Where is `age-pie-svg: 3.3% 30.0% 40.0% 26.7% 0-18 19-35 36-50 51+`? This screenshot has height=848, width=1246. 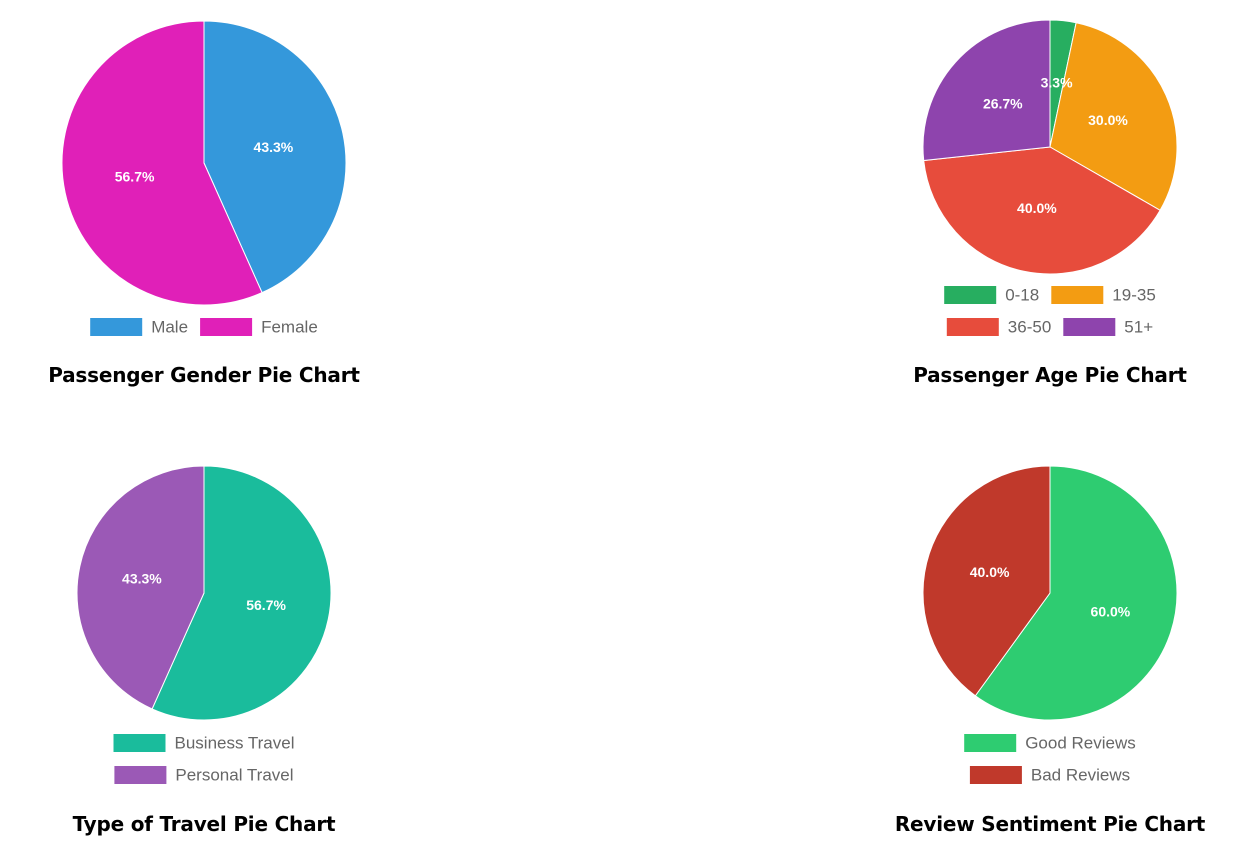
age-pie-svg: 3.3% 30.0% 40.0% 26.7% 0-18 19-35 36-50 51+ is located at coordinates (1050, 177).